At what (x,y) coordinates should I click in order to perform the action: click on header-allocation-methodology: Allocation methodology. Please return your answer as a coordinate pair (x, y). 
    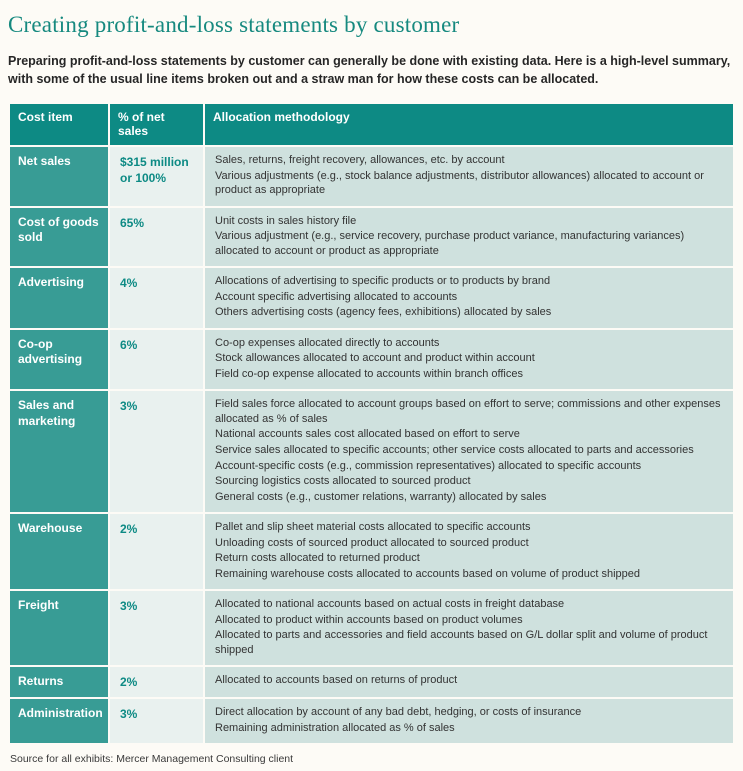
    Looking at the image, I should click on (469, 125).